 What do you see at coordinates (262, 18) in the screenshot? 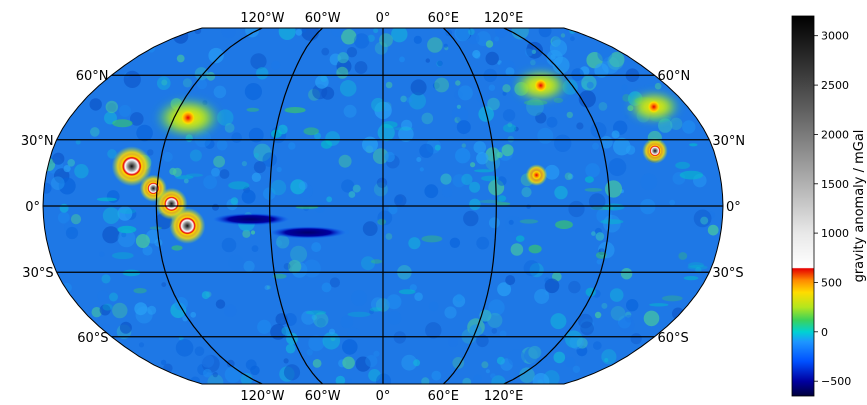
I see `lon-label-top-120w: 120°W` at bounding box center [262, 18].